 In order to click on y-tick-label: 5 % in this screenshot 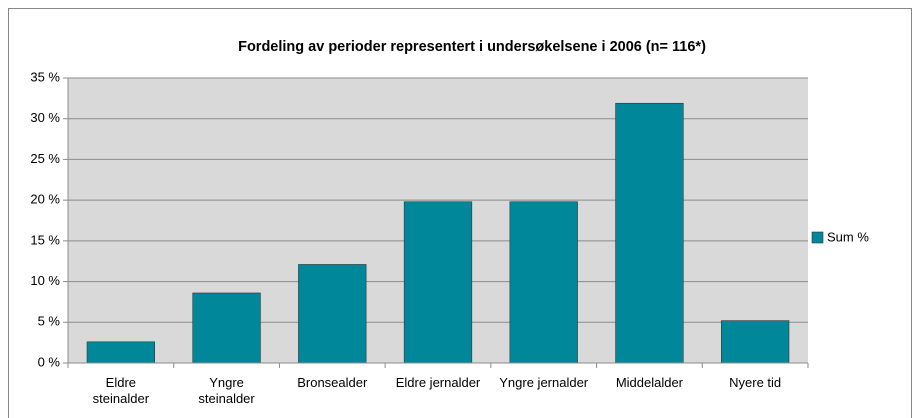, I will do `click(49, 321)`.